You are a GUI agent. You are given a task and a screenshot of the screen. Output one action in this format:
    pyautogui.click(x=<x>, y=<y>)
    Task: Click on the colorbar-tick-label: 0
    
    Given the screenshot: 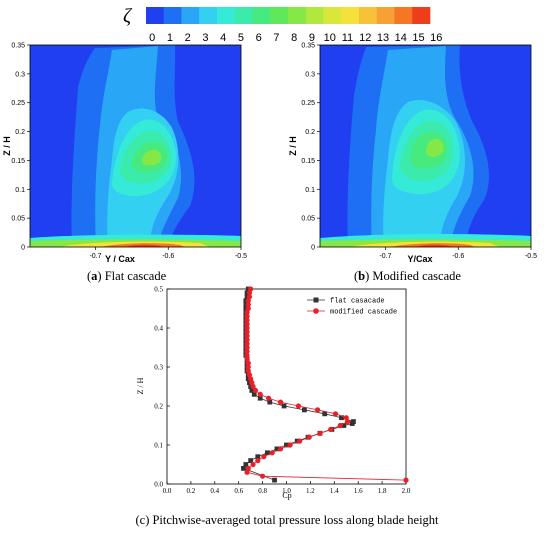 What is the action you would take?
    pyautogui.click(x=152, y=38)
    